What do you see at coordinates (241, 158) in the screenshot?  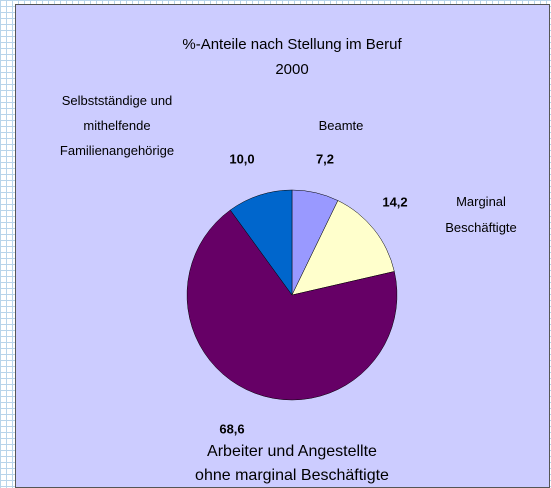 I see `value-label: 10,0` at bounding box center [241, 158].